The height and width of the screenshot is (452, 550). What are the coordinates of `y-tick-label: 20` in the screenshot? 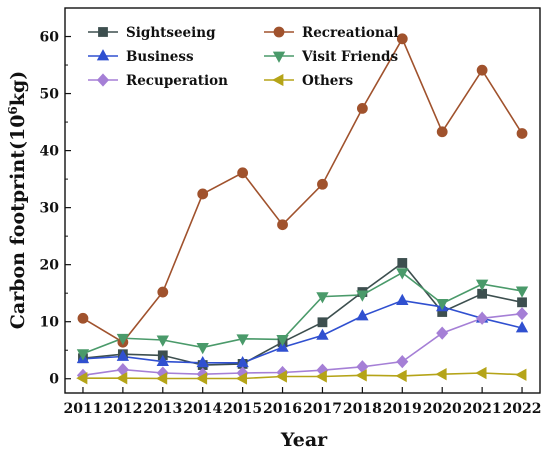 It's located at (50, 266).